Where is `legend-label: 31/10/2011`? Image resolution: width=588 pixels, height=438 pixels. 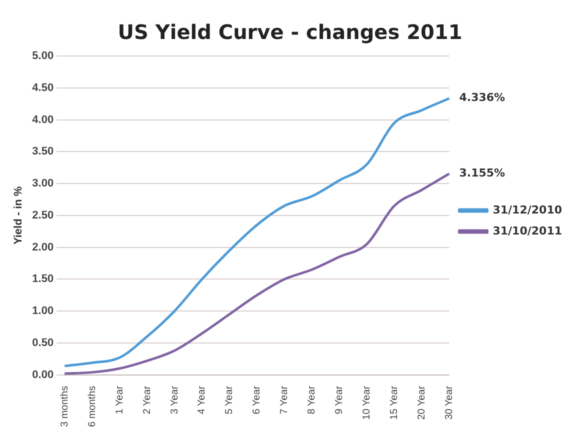 legend-label: 31/10/2011 is located at coordinates (527, 231).